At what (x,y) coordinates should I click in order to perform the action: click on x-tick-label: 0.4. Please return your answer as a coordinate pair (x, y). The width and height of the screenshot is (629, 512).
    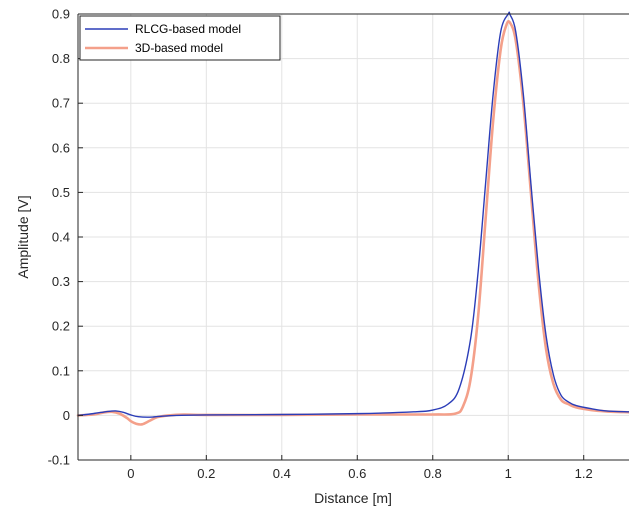
    Looking at the image, I should click on (282, 473).